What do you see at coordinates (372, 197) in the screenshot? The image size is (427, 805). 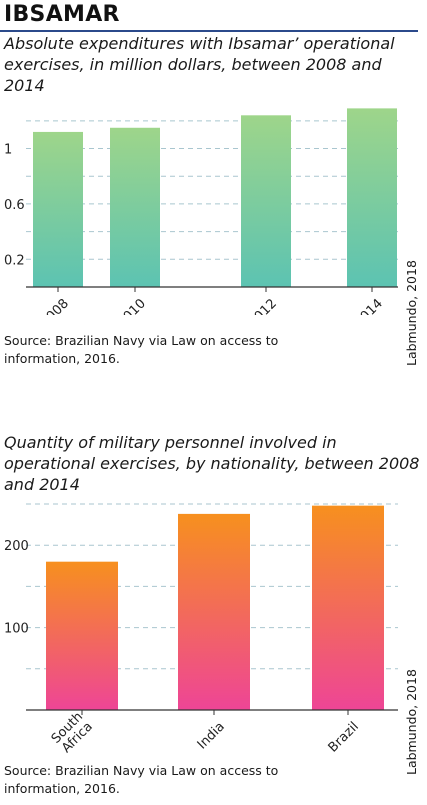 I see `bar-2014` at bounding box center [372, 197].